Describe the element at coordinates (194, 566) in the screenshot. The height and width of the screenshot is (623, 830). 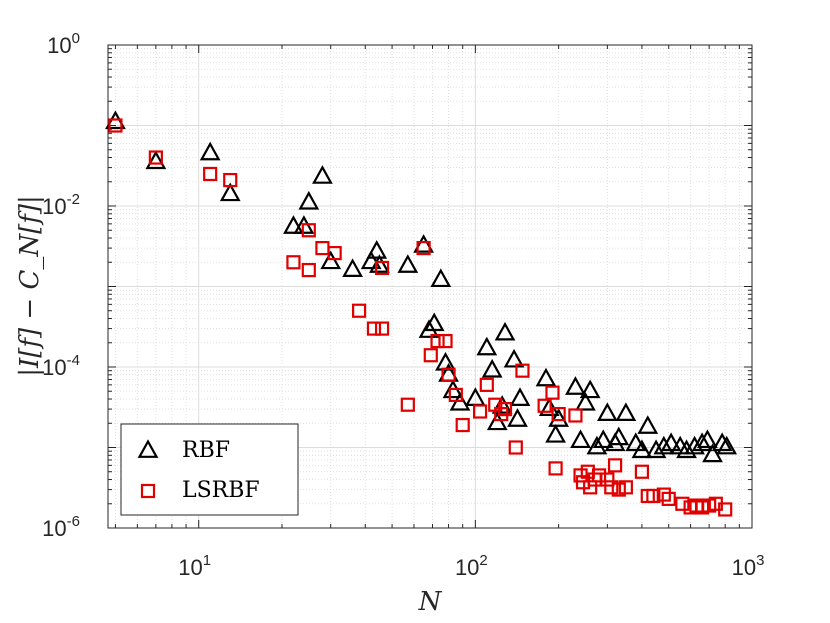
I see `x-tick-label: 10¹` at that location.